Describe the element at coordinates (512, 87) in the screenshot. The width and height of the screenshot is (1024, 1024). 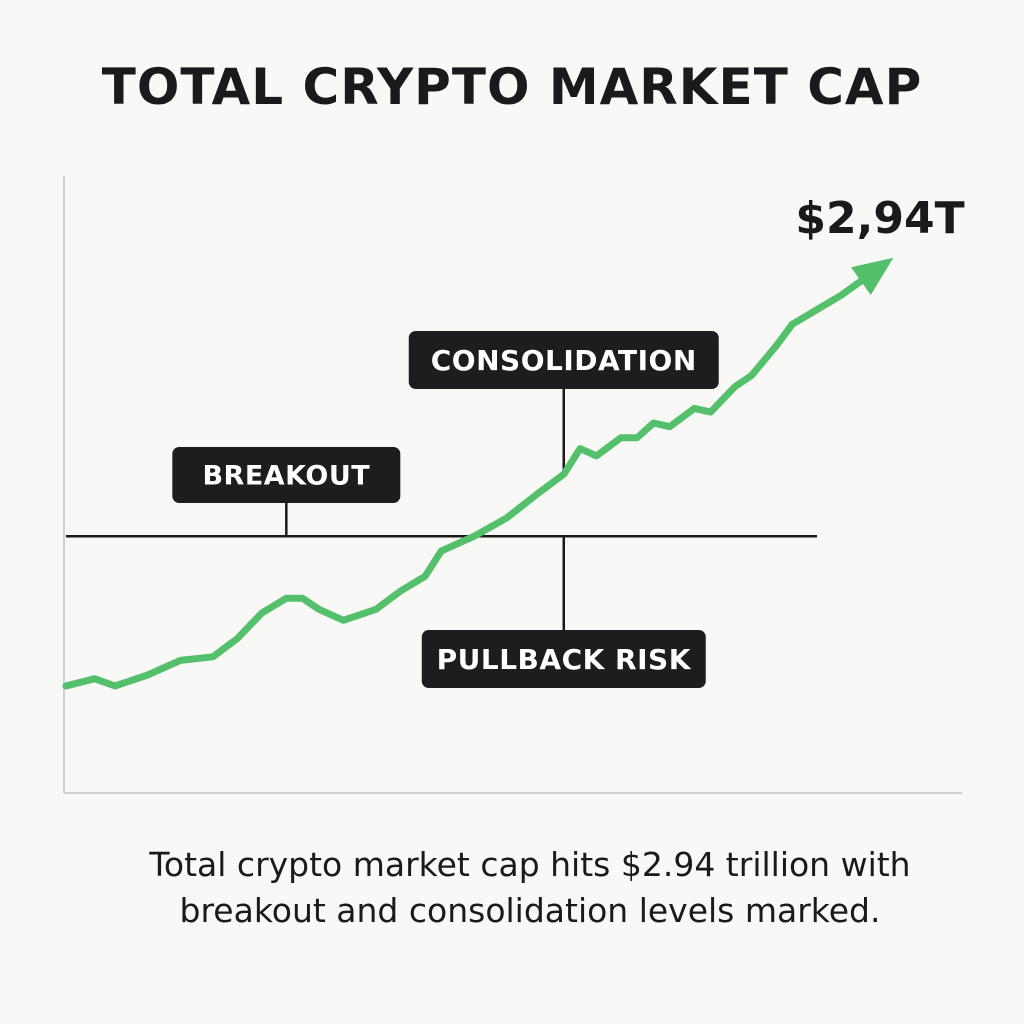
I see `chart-title: TOTAL CRYPTO MARKET CAP` at that location.